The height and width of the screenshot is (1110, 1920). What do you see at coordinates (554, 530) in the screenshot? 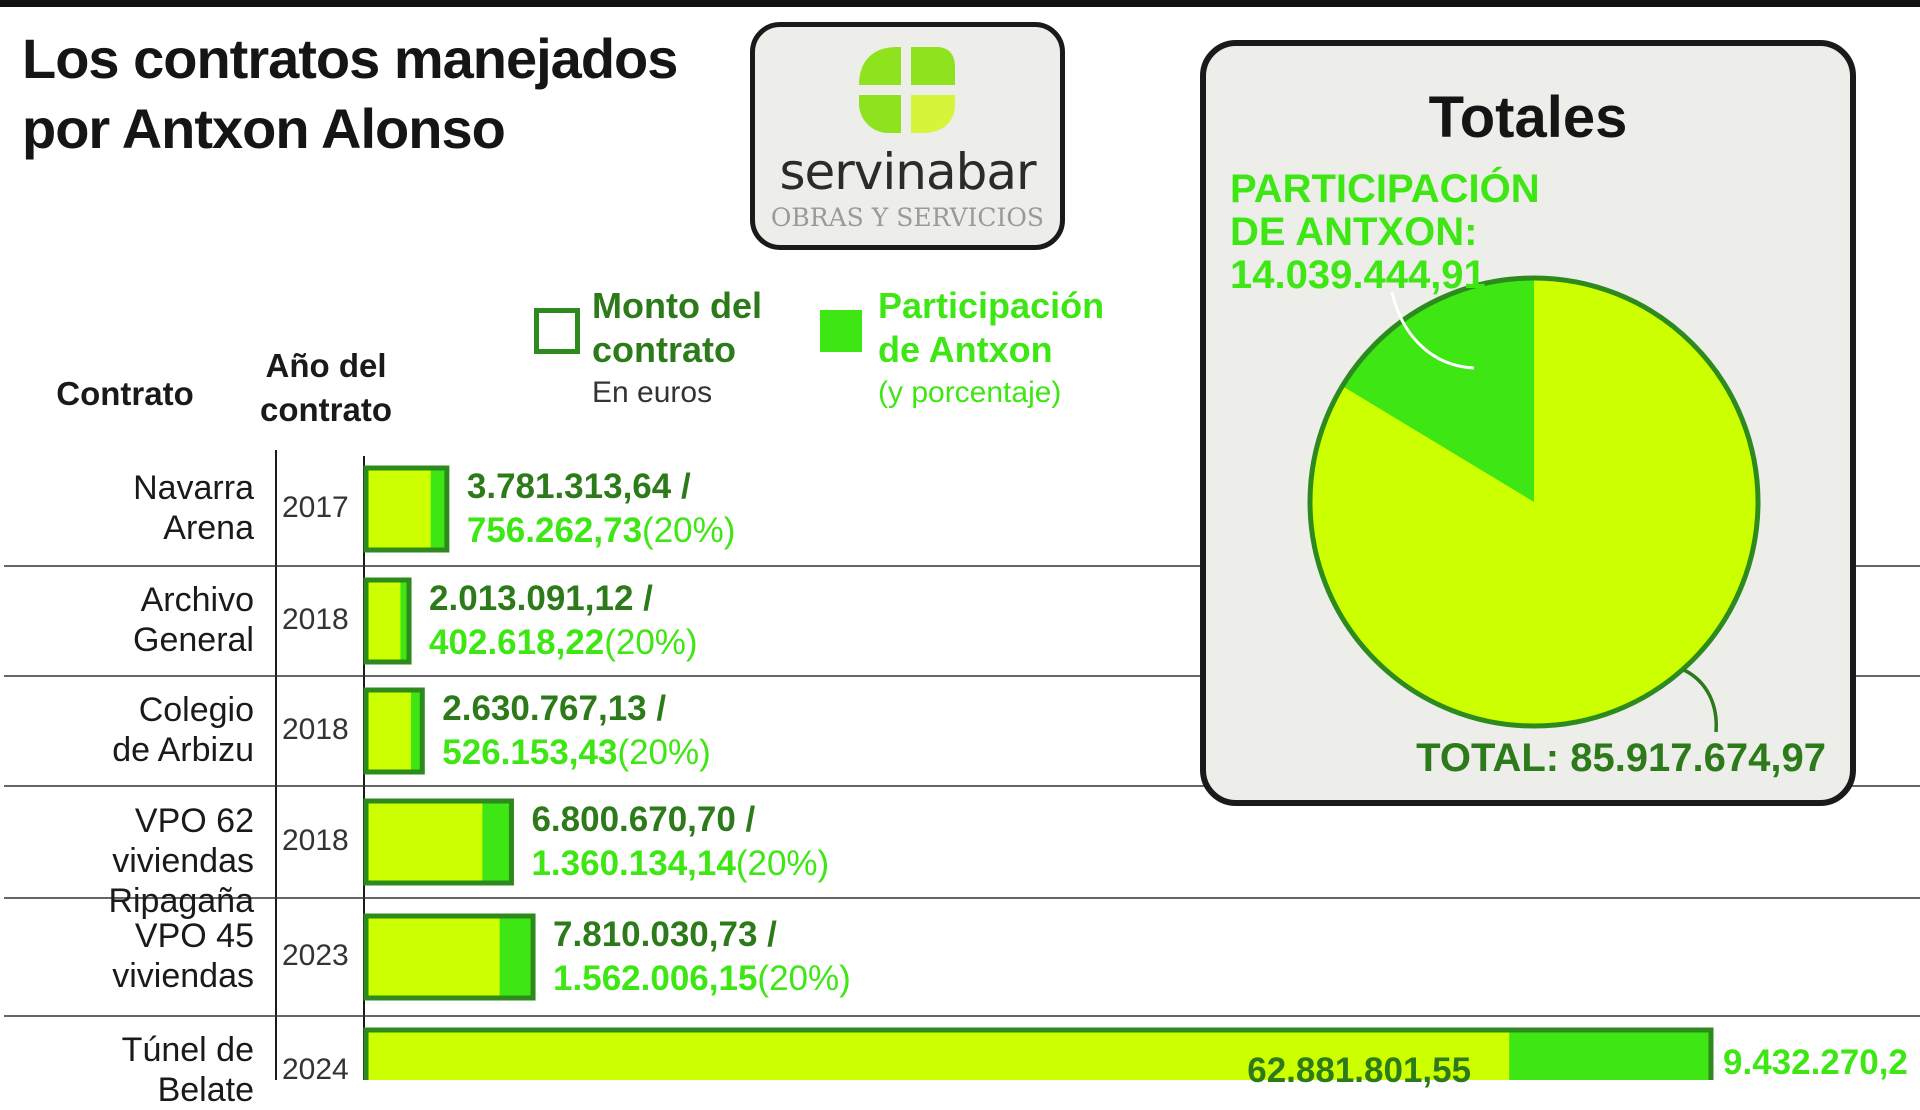
I see `value-label-participacion: 756.262,73` at bounding box center [554, 530].